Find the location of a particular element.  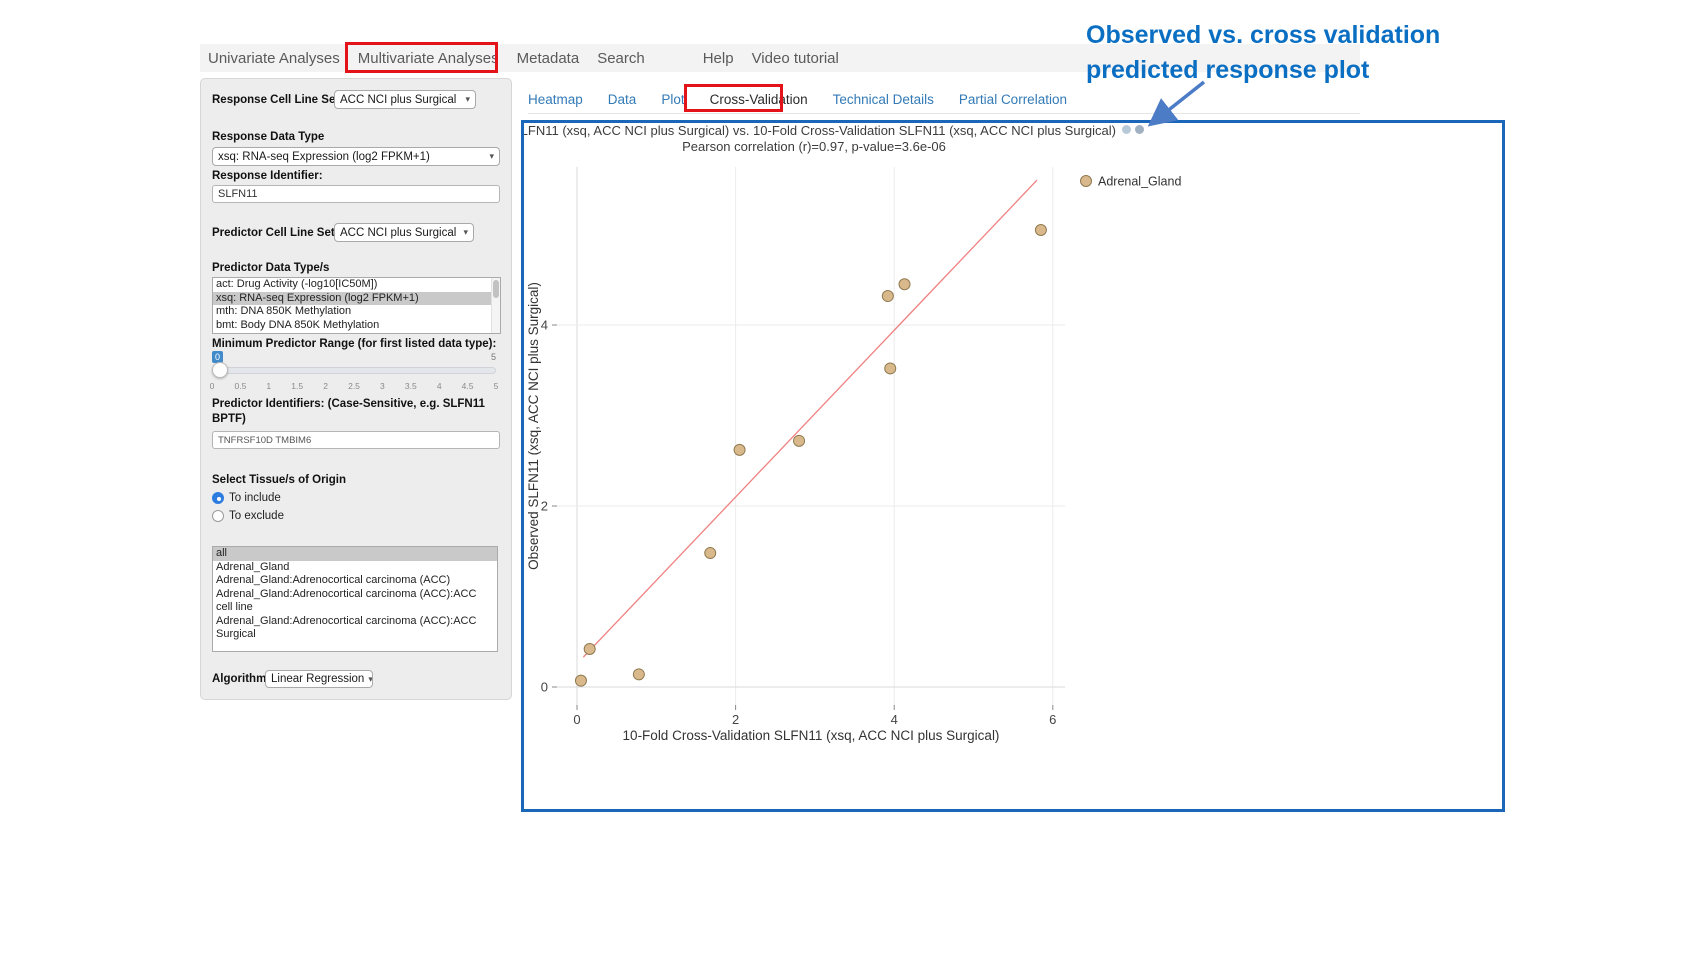

predictor-identifiers-input is located at coordinates (356, 440).